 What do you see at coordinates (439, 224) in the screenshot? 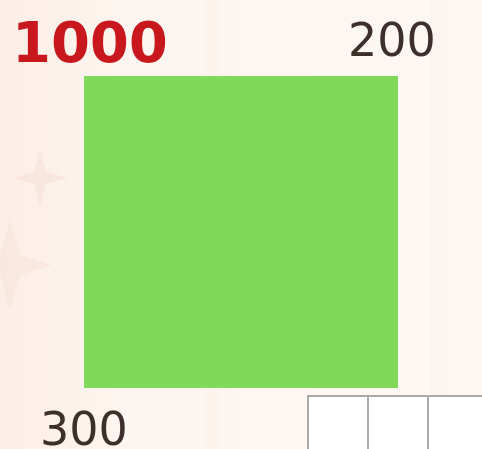
I see `curtain-stripe` at bounding box center [439, 224].